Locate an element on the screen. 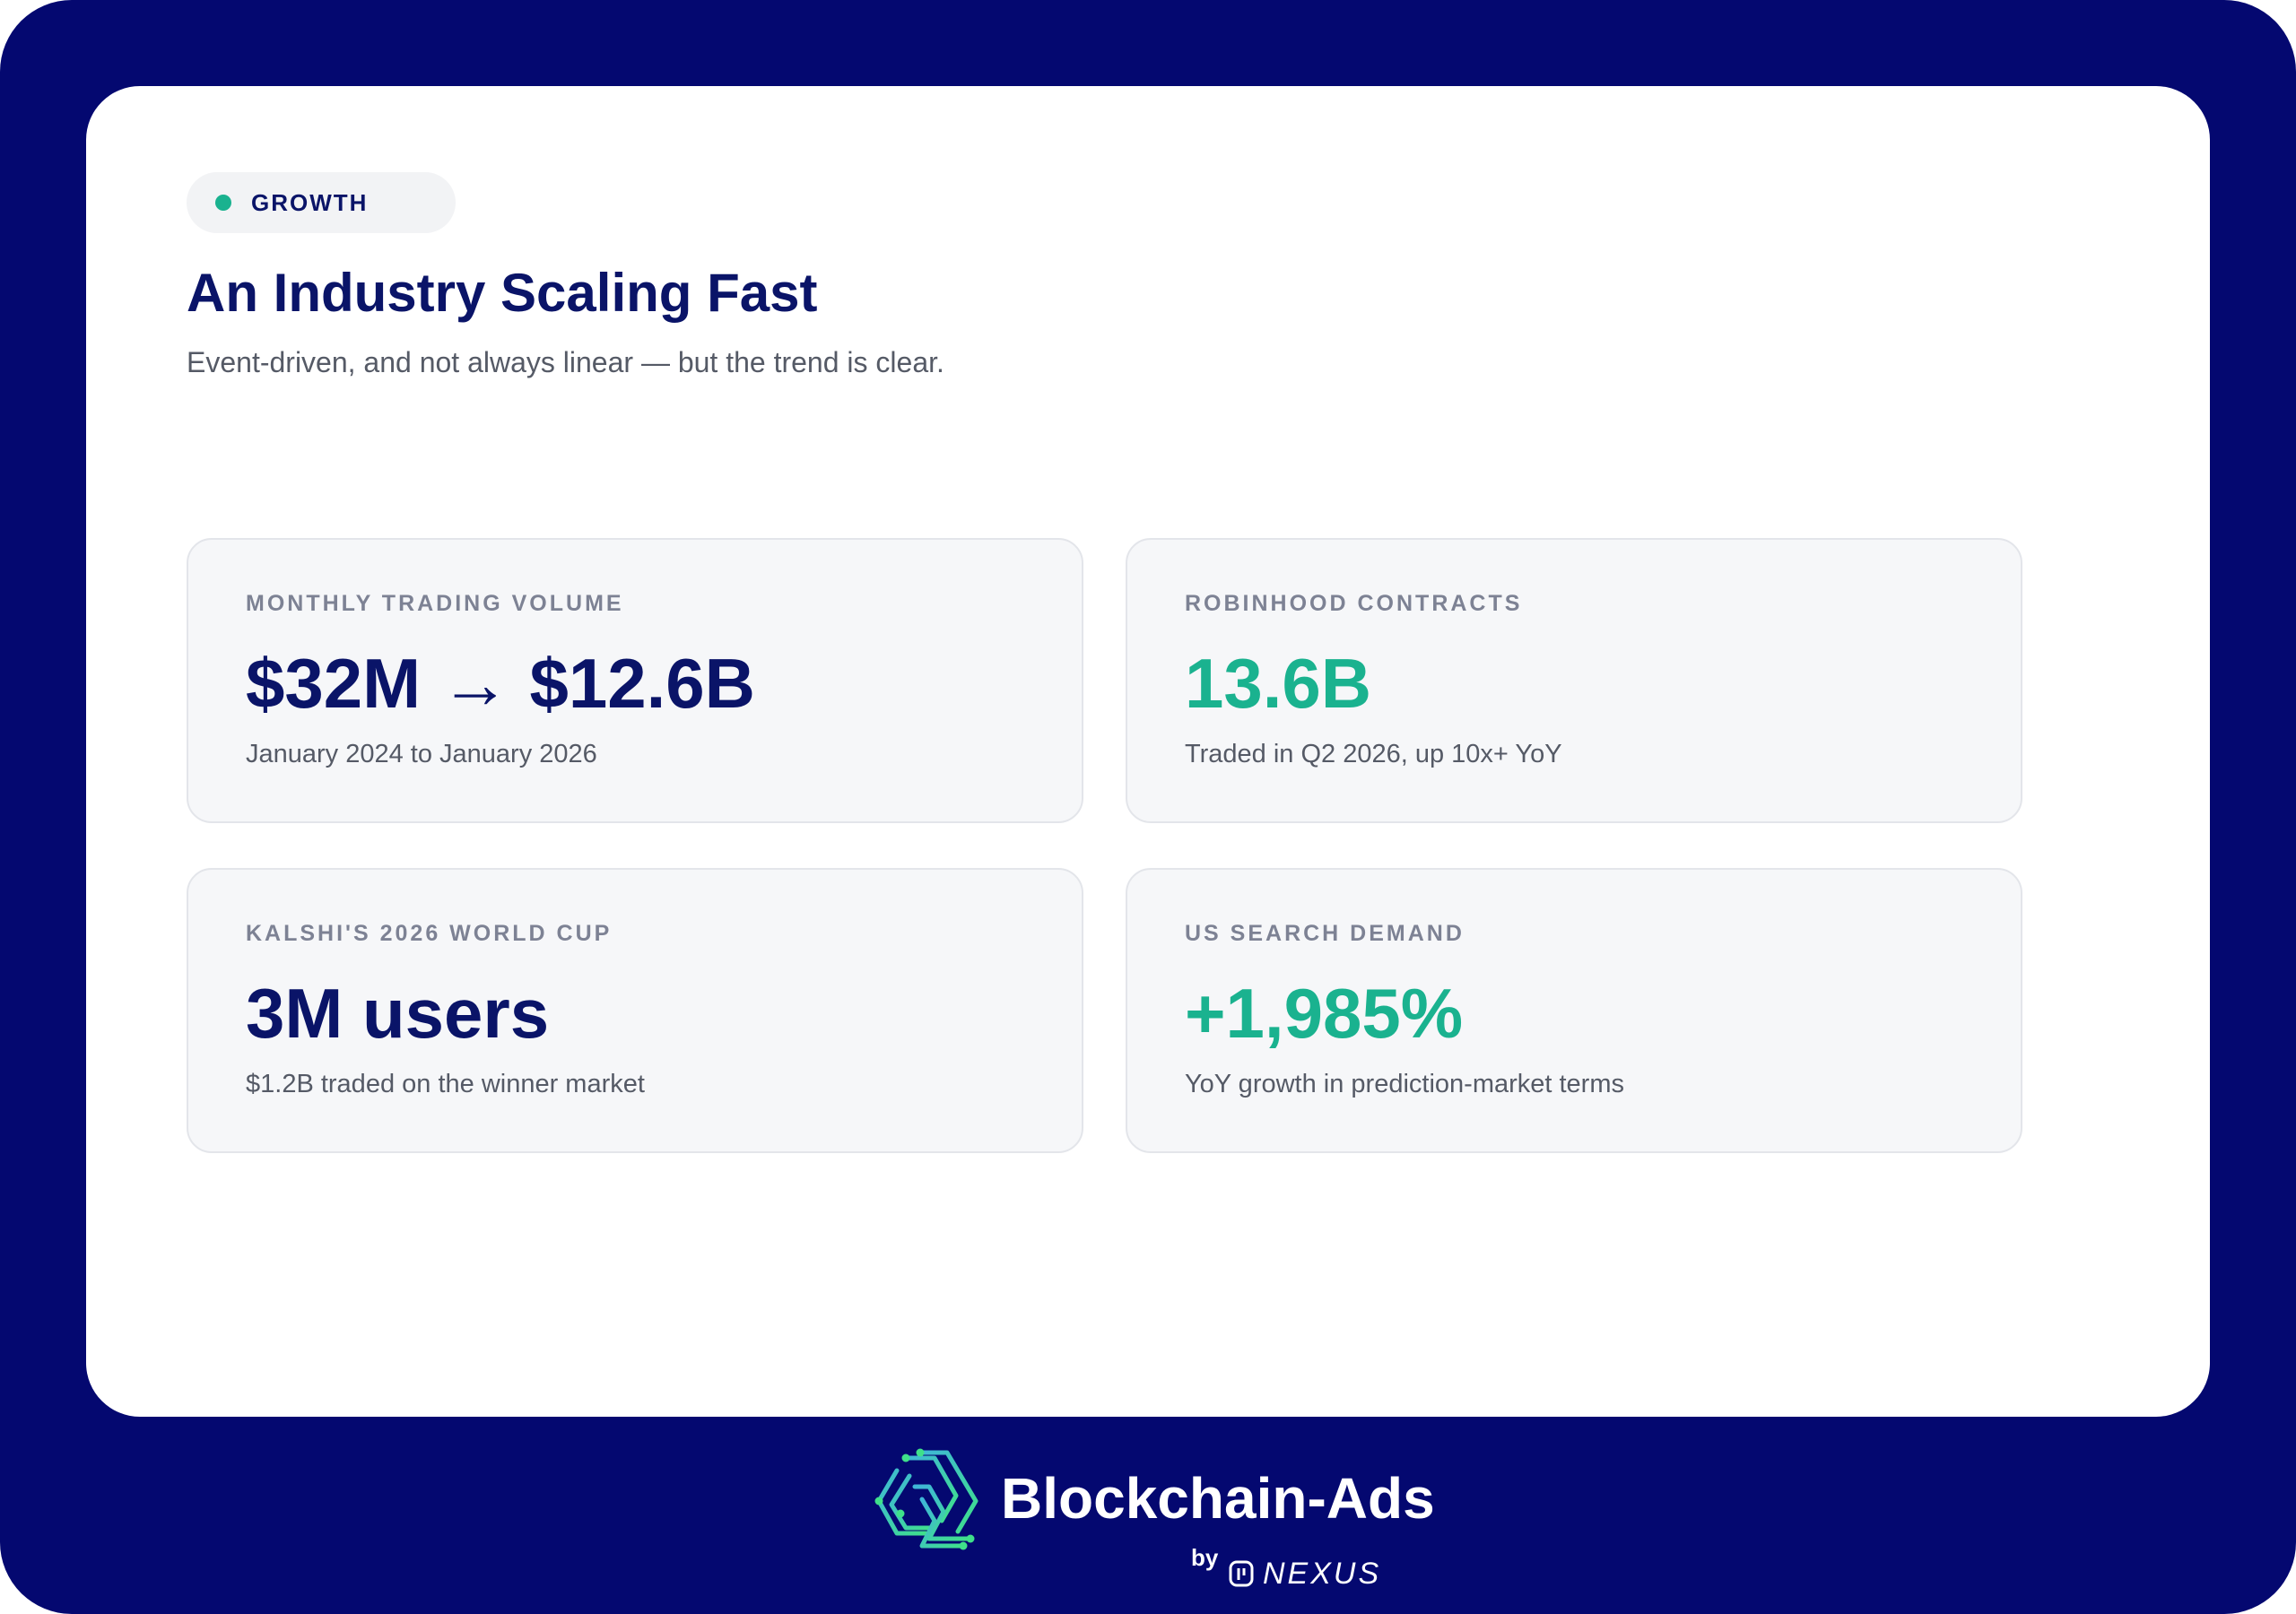 The width and height of the screenshot is (2296, 1614). stat-value: $32M → $12.6B is located at coordinates (500, 683).